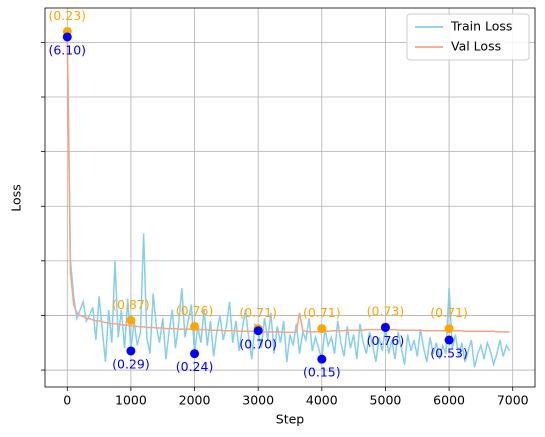  Describe the element at coordinates (290, 419) in the screenshot. I see `x-axis-label: Step` at that location.